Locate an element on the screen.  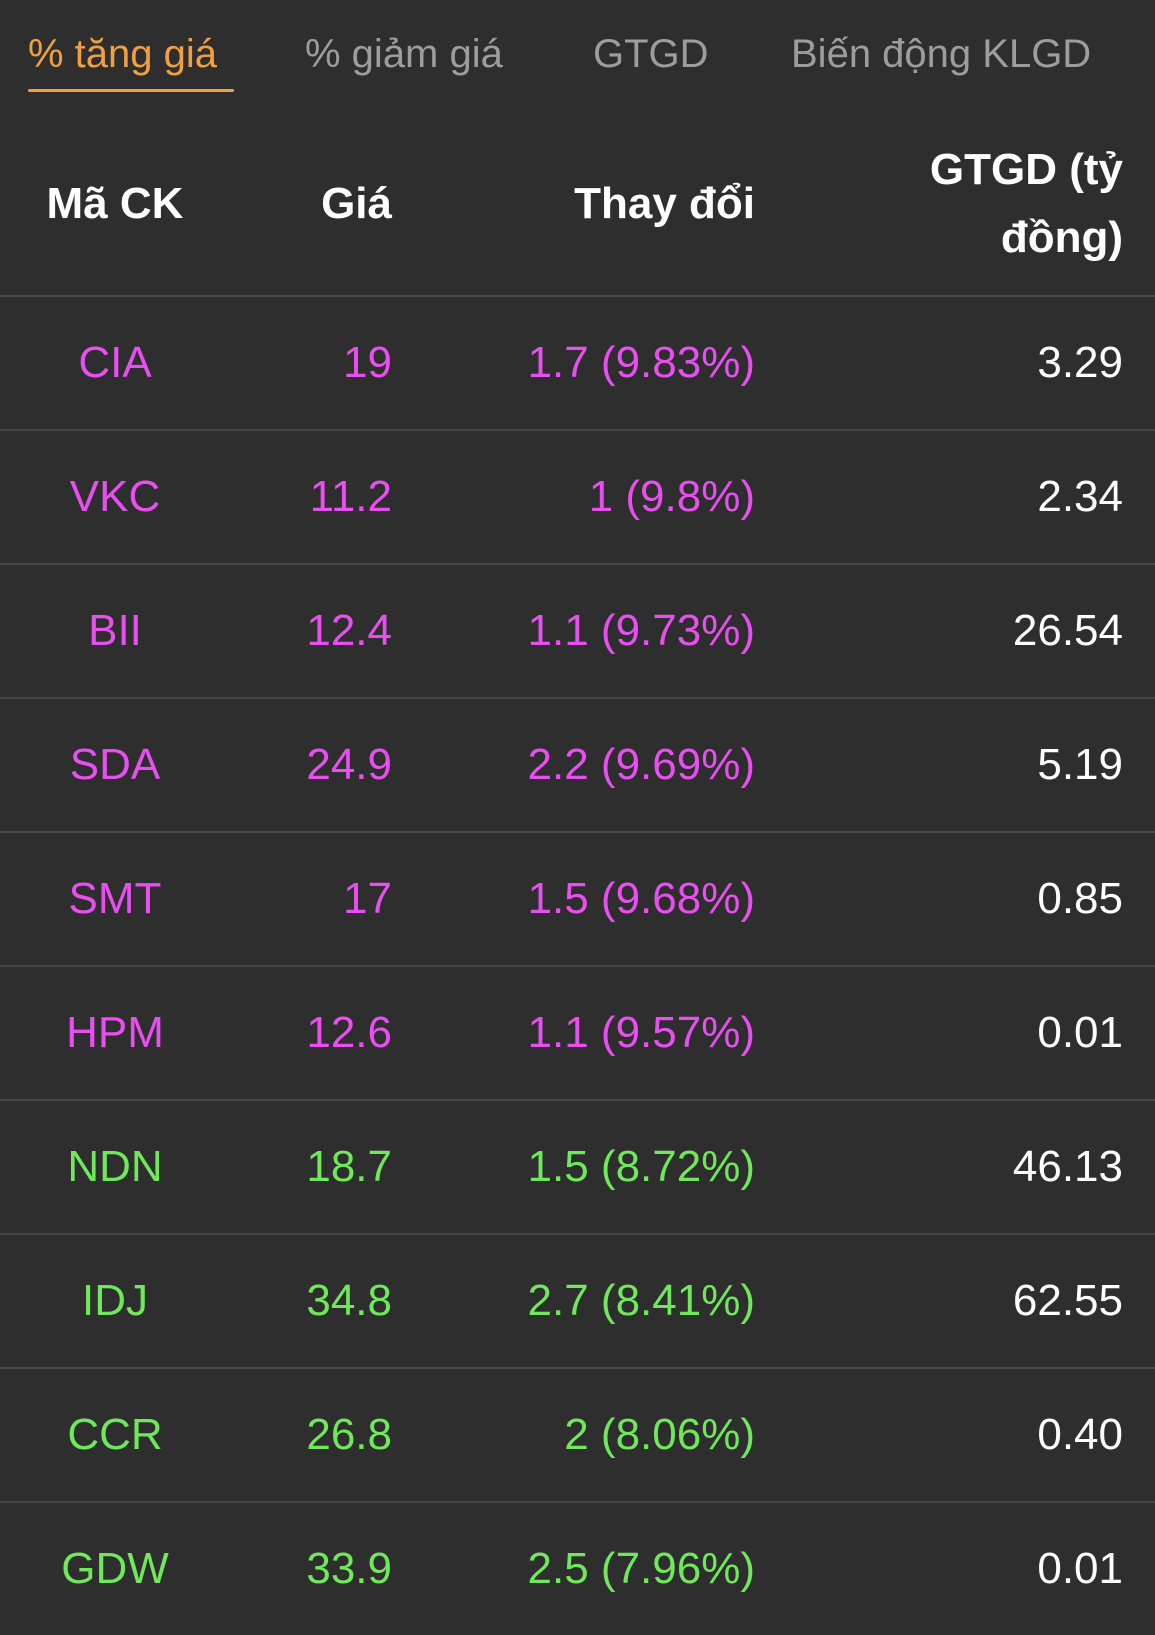
stock-value: 3.29 is located at coordinates (955, 363).